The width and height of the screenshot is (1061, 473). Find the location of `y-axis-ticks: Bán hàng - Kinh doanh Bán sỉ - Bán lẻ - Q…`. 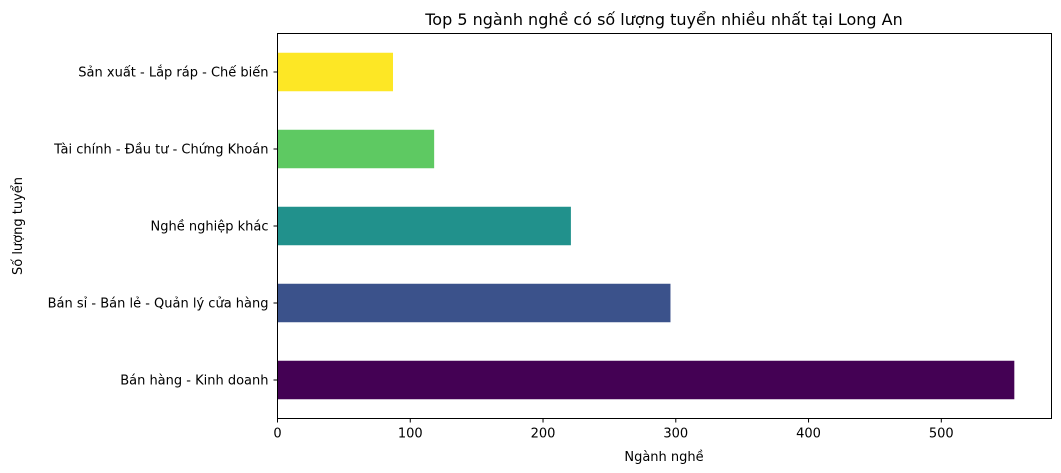

y-axis-ticks: Bán hàng - Kinh doanh Bán sỉ - Bán lẻ - Q… is located at coordinates (163, 227).